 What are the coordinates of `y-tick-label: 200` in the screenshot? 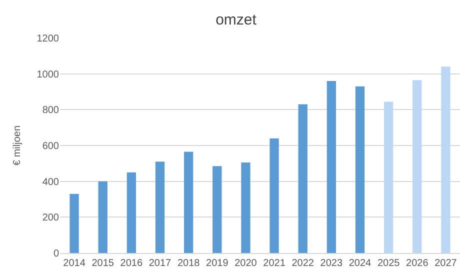 It's located at (51, 218).